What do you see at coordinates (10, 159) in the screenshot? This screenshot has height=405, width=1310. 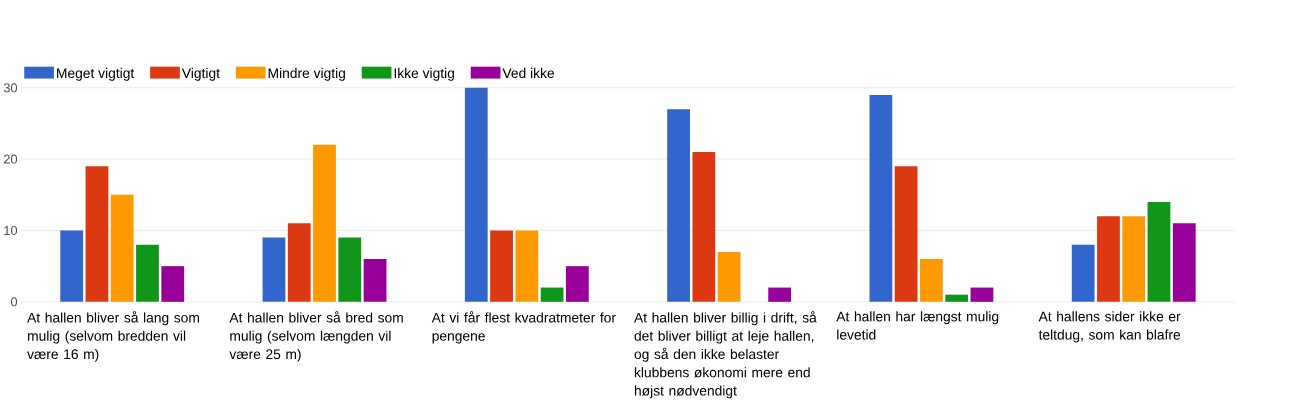 I see `y-tick-label: 20` at bounding box center [10, 159].